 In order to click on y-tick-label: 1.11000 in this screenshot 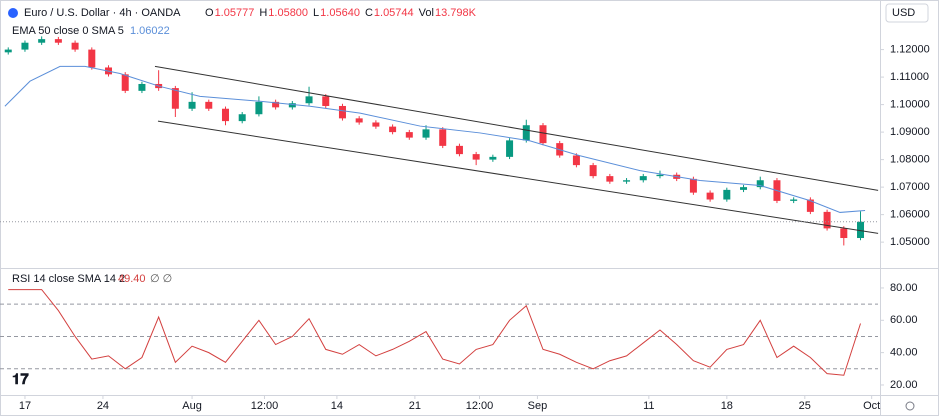, I will do `click(909, 77)`.